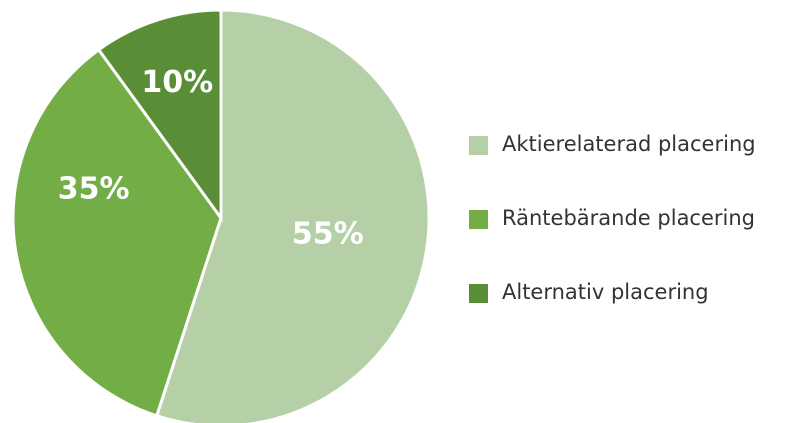 The width and height of the screenshot is (787, 423). What do you see at coordinates (328, 233) in the screenshot?
I see `value-label: 55%` at bounding box center [328, 233].